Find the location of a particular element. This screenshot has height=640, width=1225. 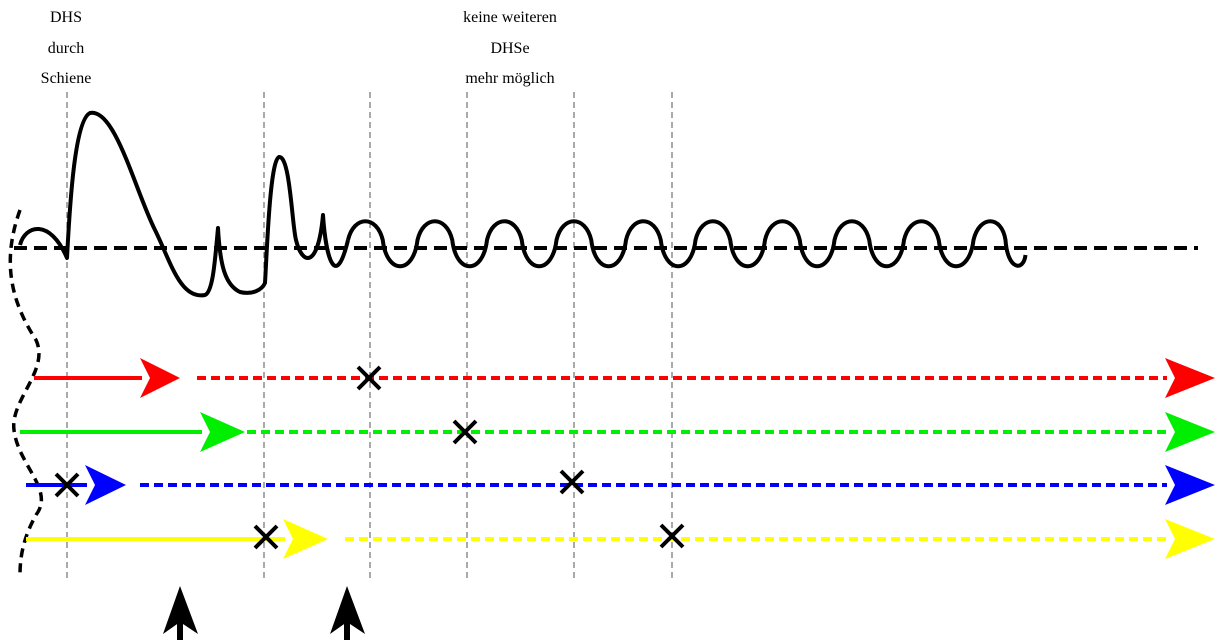

label-left-line-2: durch is located at coordinates (66, 48).